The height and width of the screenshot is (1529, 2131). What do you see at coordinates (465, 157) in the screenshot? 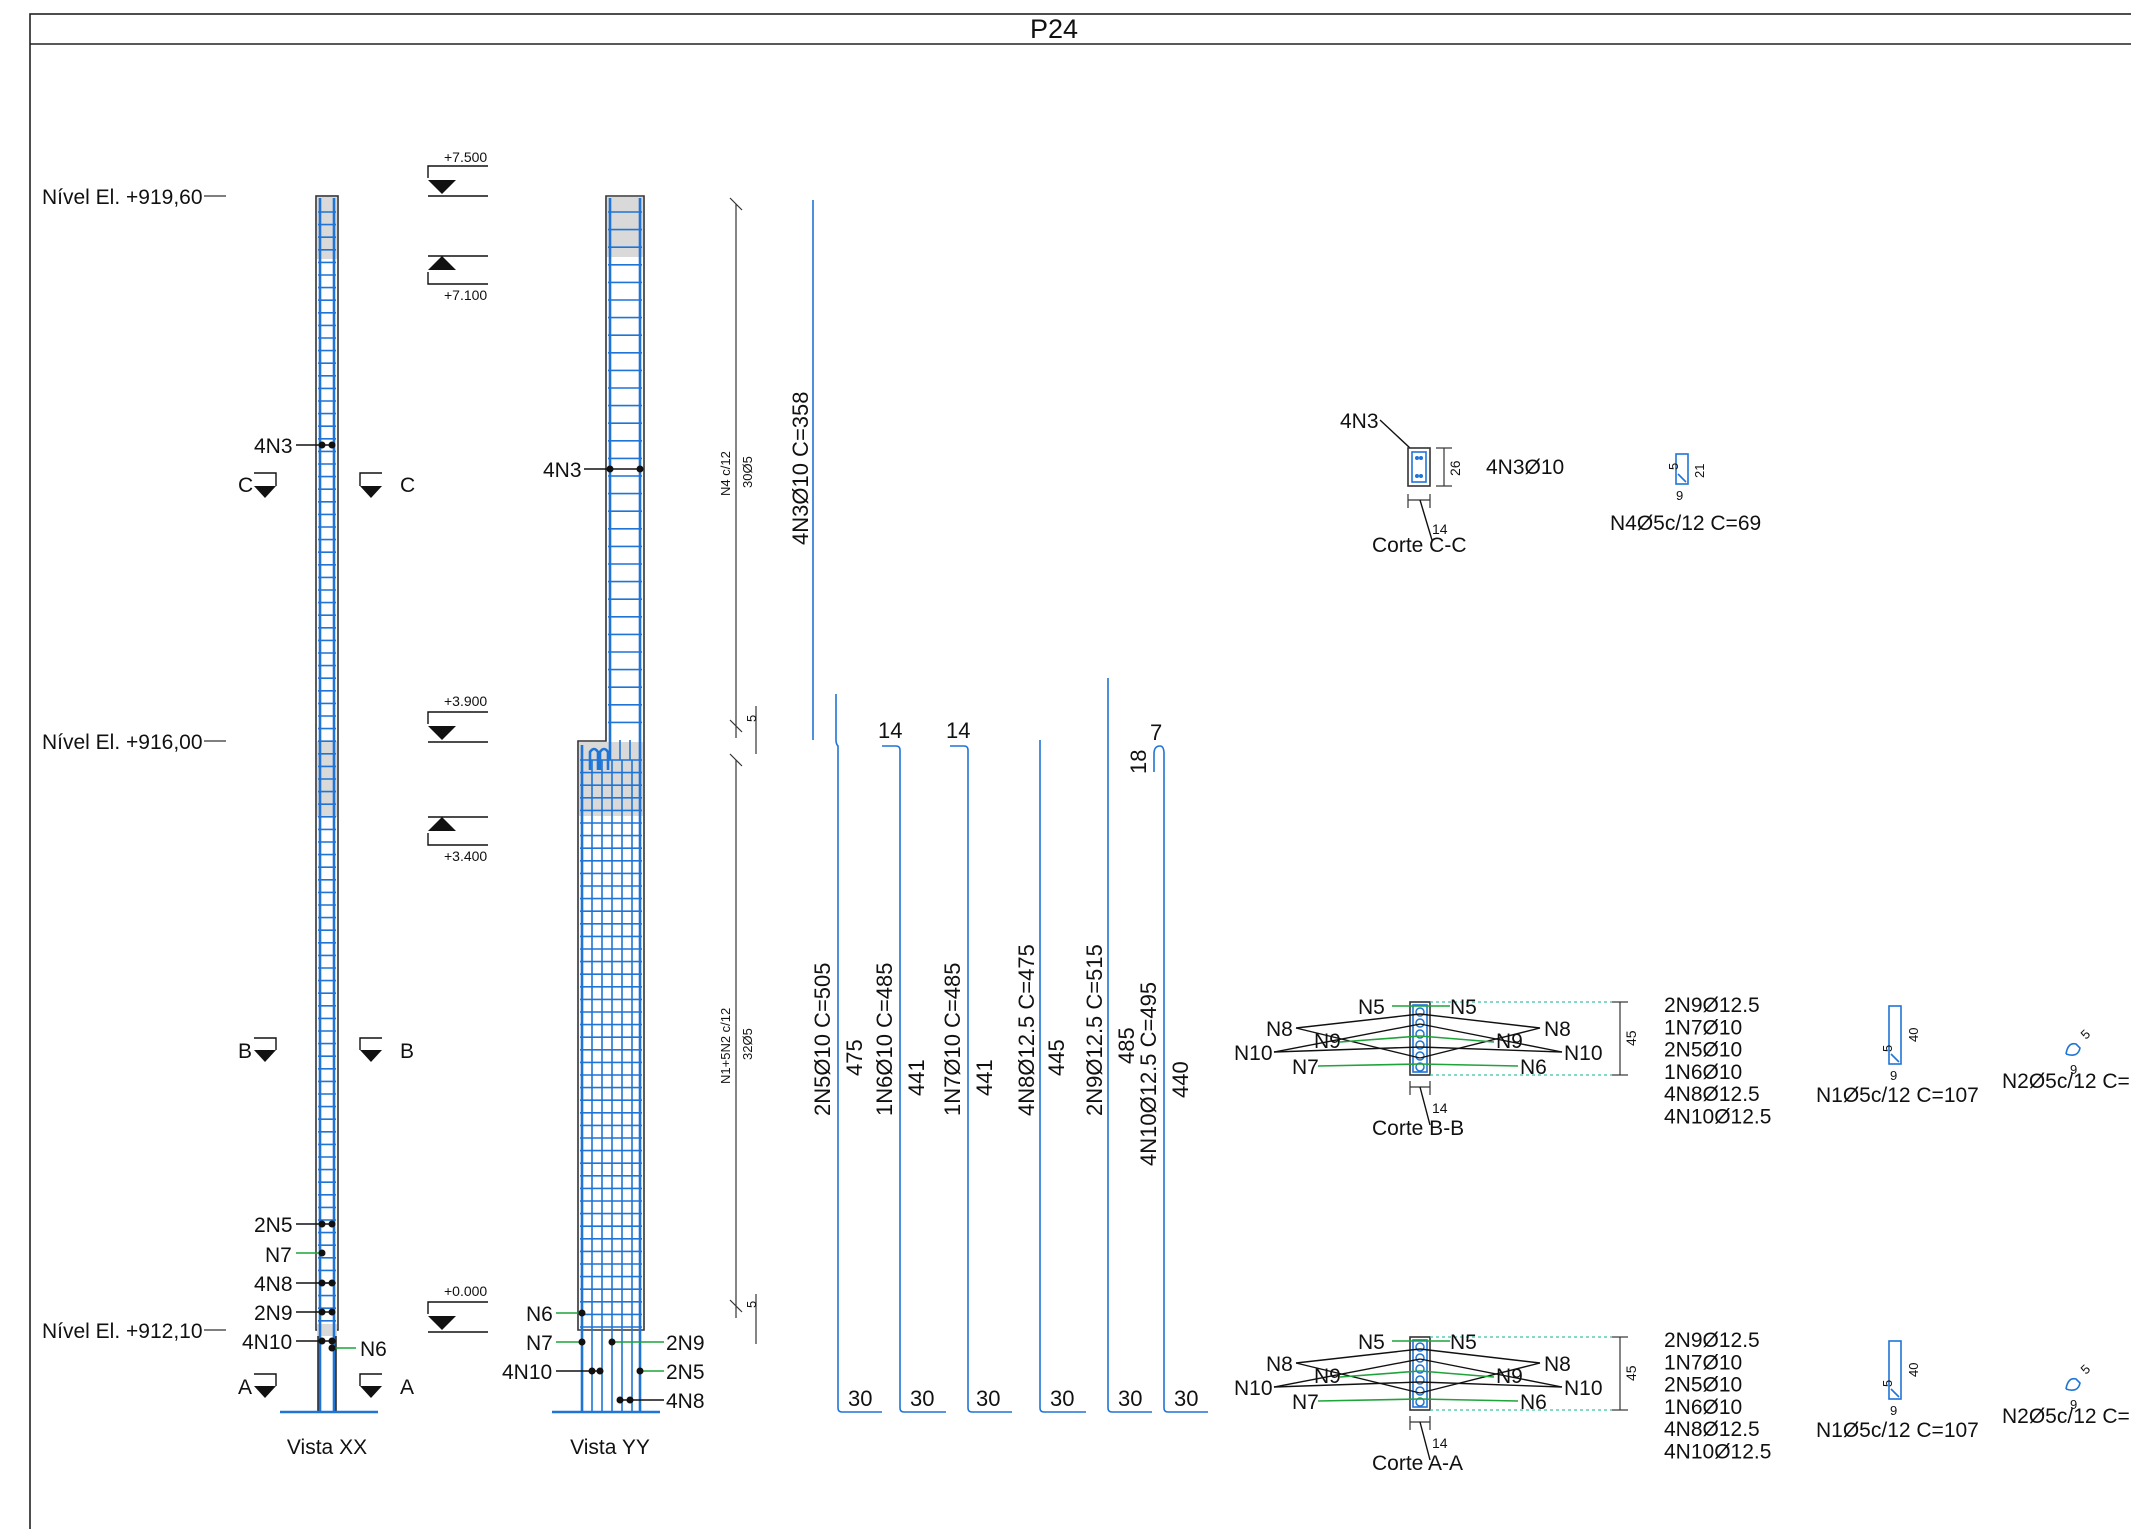
I see `svg-text: +7.500` at bounding box center [465, 157].